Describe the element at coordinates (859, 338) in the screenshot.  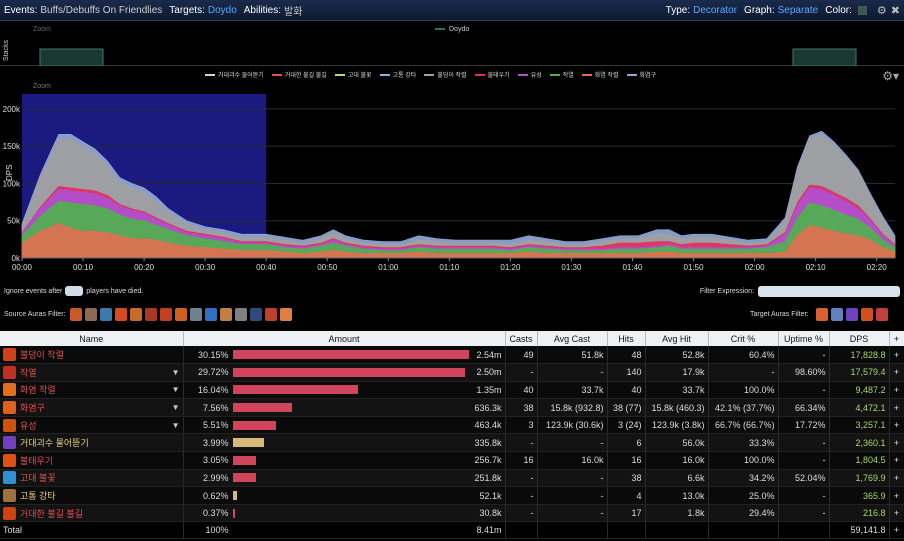
I see `col-dps: DPS` at that location.